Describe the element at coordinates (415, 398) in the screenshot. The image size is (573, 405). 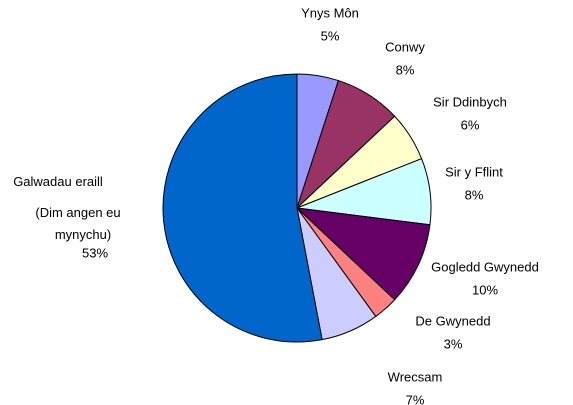
I see `value-label: 7%` at that location.